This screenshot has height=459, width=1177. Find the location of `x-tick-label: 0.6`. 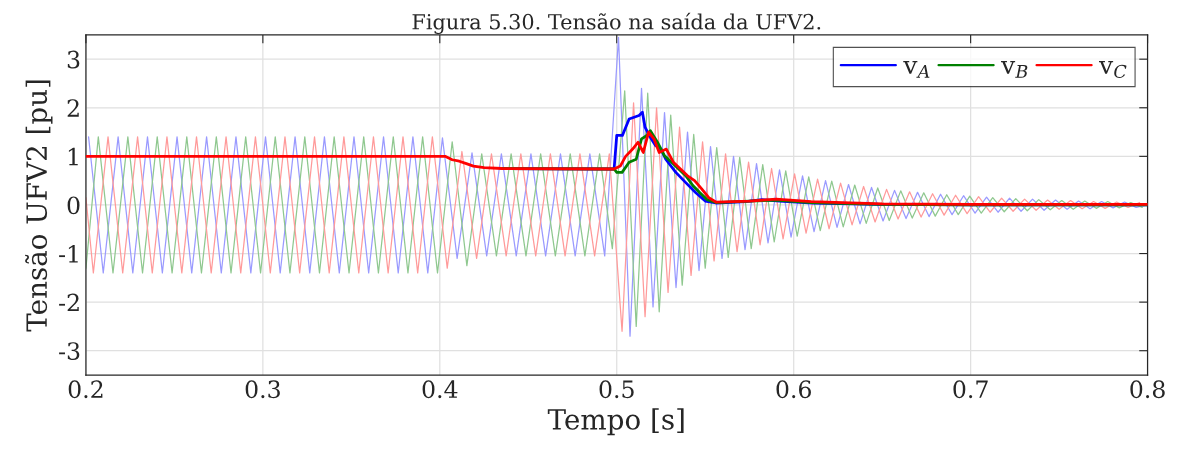

x-tick-label: 0.6 is located at coordinates (793, 389).